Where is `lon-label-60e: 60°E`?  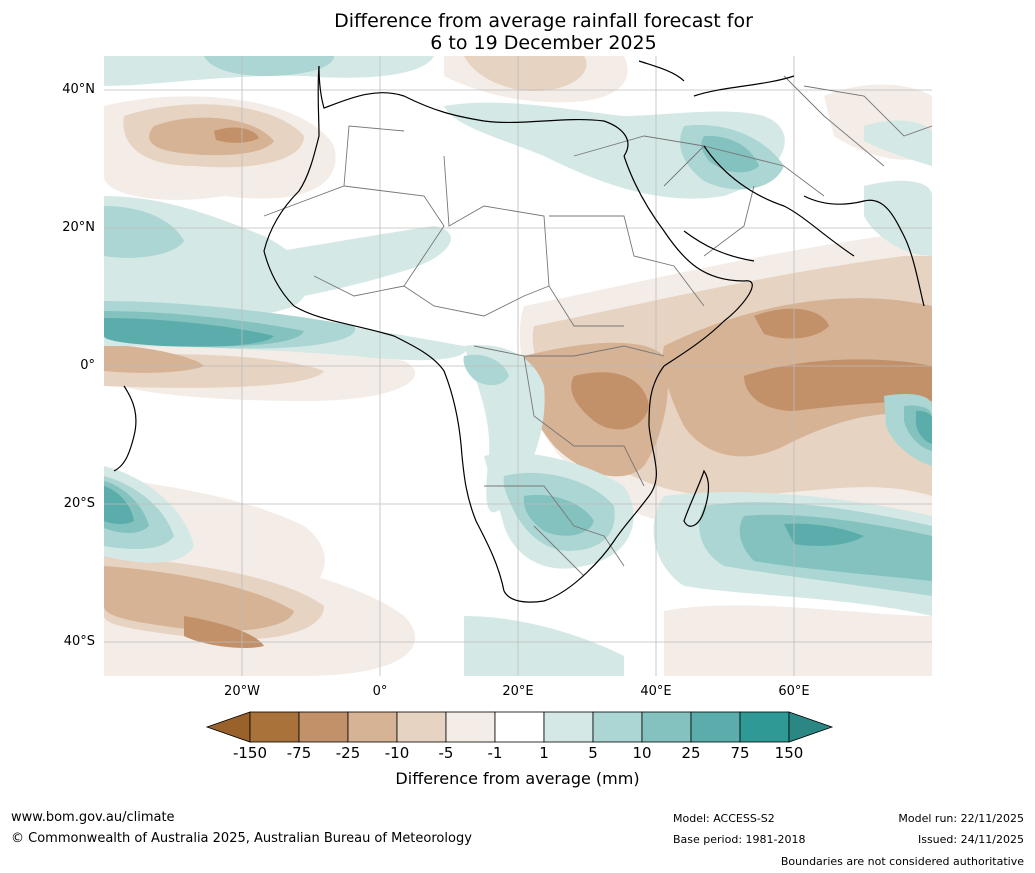 lon-label-60e: 60°E is located at coordinates (794, 691).